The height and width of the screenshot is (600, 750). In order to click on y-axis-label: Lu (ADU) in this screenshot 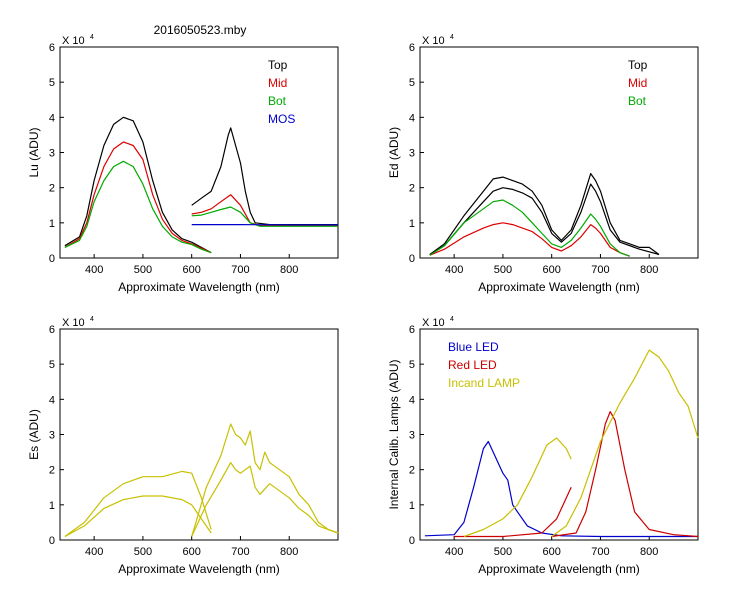, I will do `click(34, 152)`.